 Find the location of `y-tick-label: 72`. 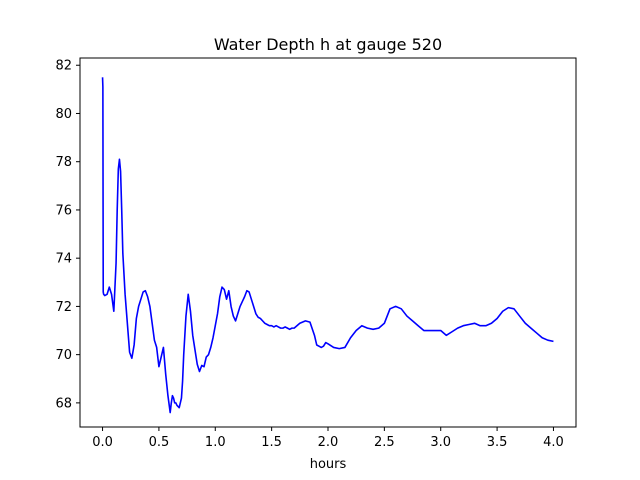

y-tick-label: 72 is located at coordinates (63, 307).